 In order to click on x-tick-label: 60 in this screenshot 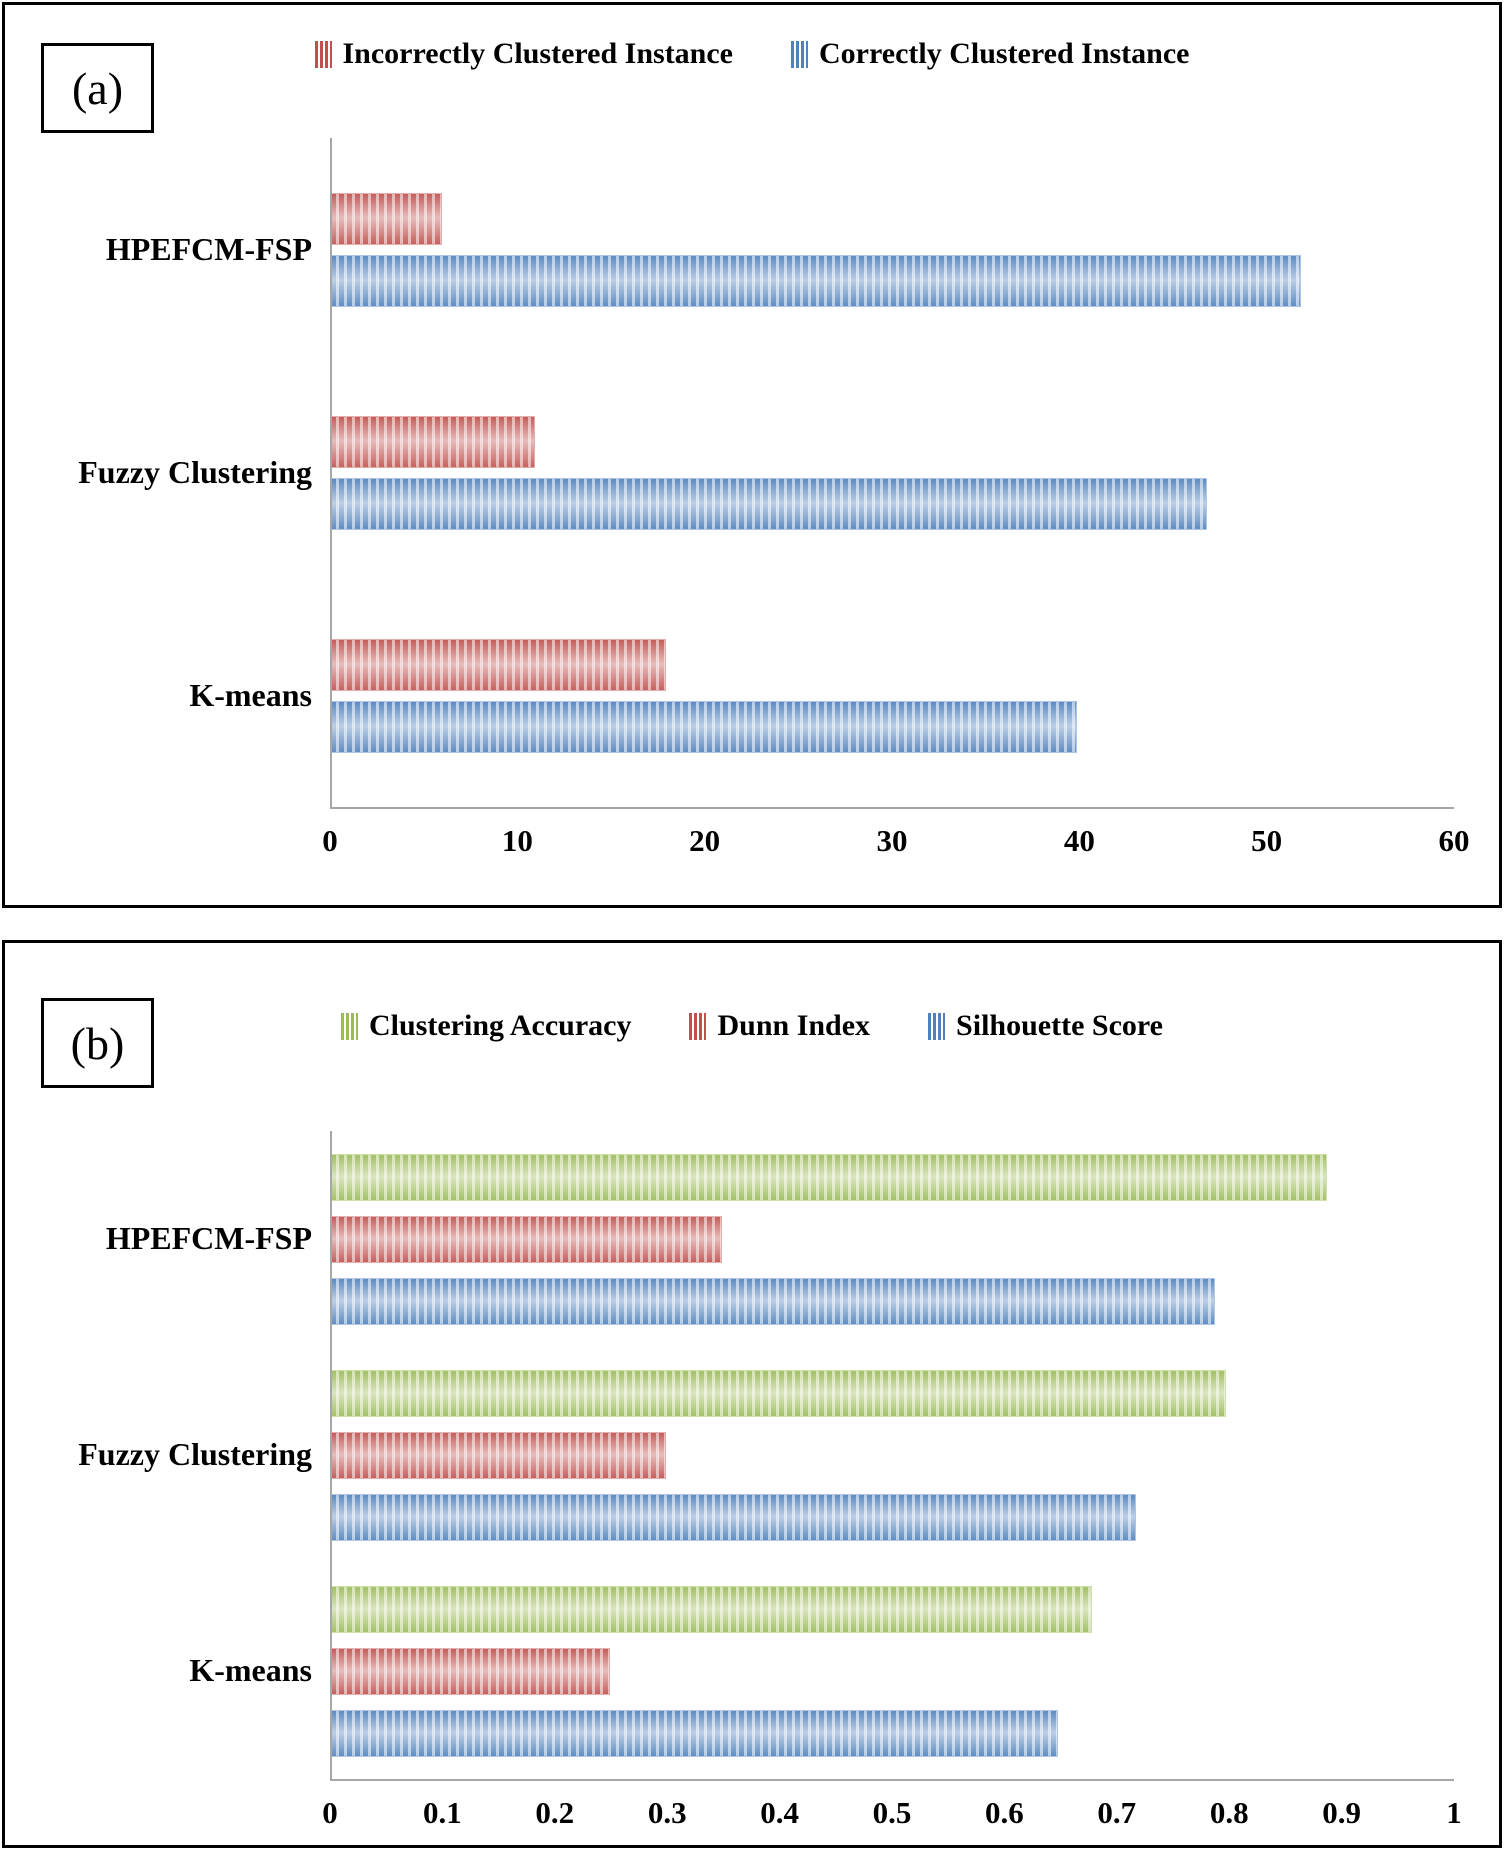, I will do `click(1454, 840)`.